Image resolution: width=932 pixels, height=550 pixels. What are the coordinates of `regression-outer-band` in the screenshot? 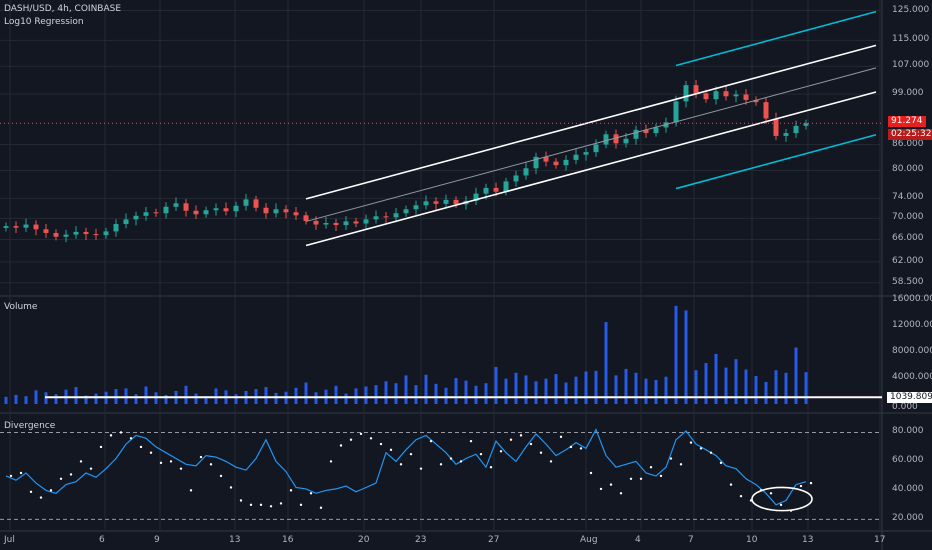 It's located at (776, 161).